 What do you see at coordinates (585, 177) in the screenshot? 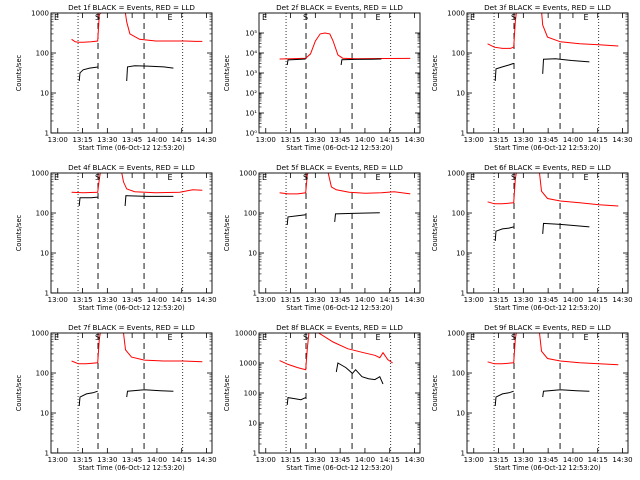
I see `det-6f-marker-e2: E` at bounding box center [585, 177].